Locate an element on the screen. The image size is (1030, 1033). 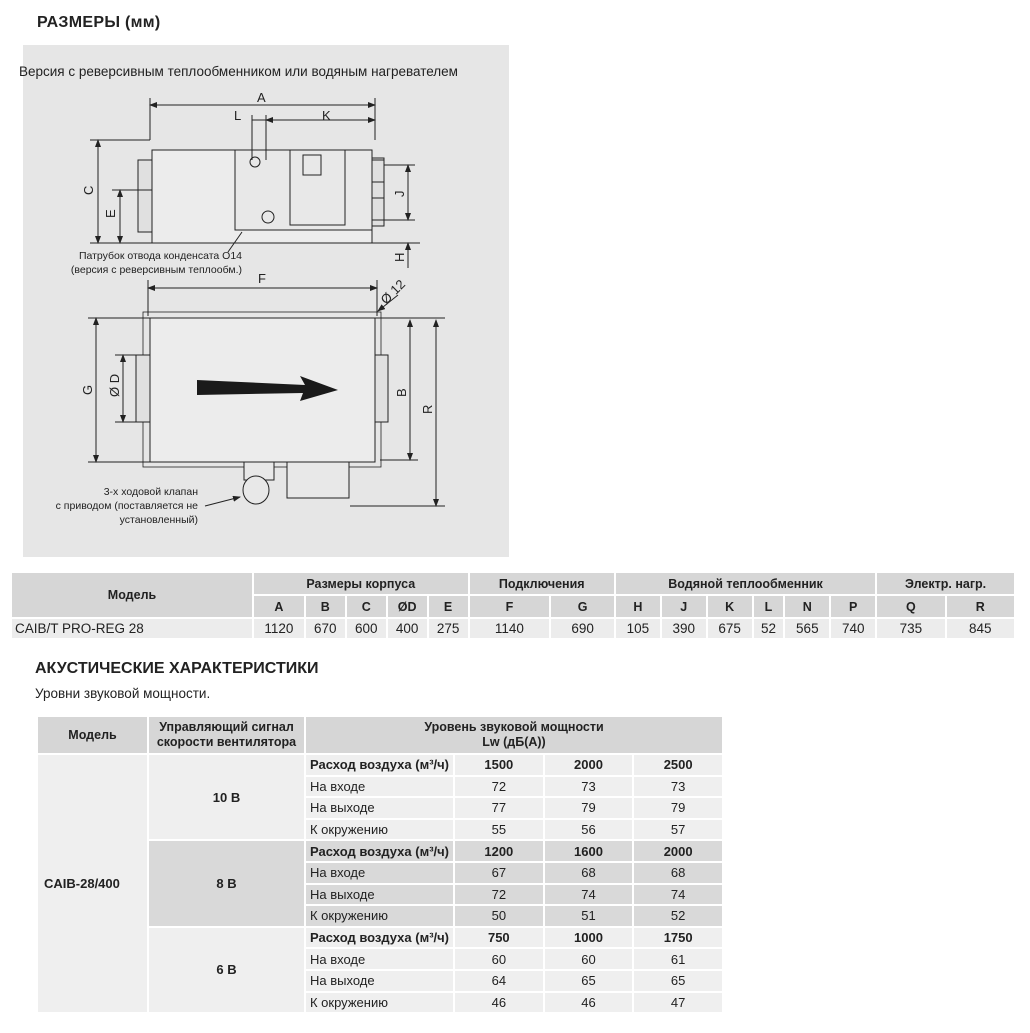
column-13: Q is located at coordinates (911, 606).